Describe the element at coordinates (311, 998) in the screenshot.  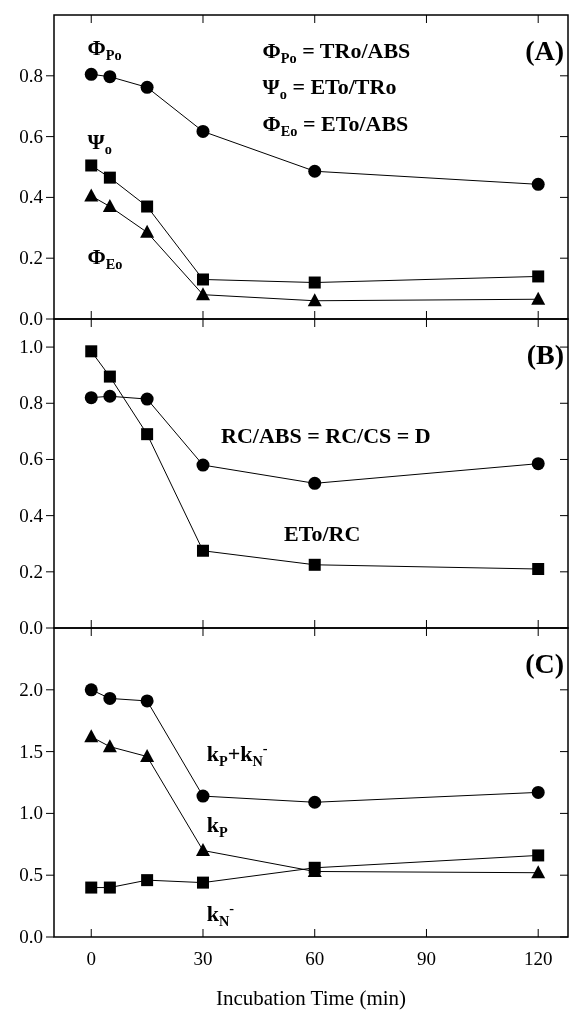
I see `x-axis-title: Incubation Time (min)` at that location.